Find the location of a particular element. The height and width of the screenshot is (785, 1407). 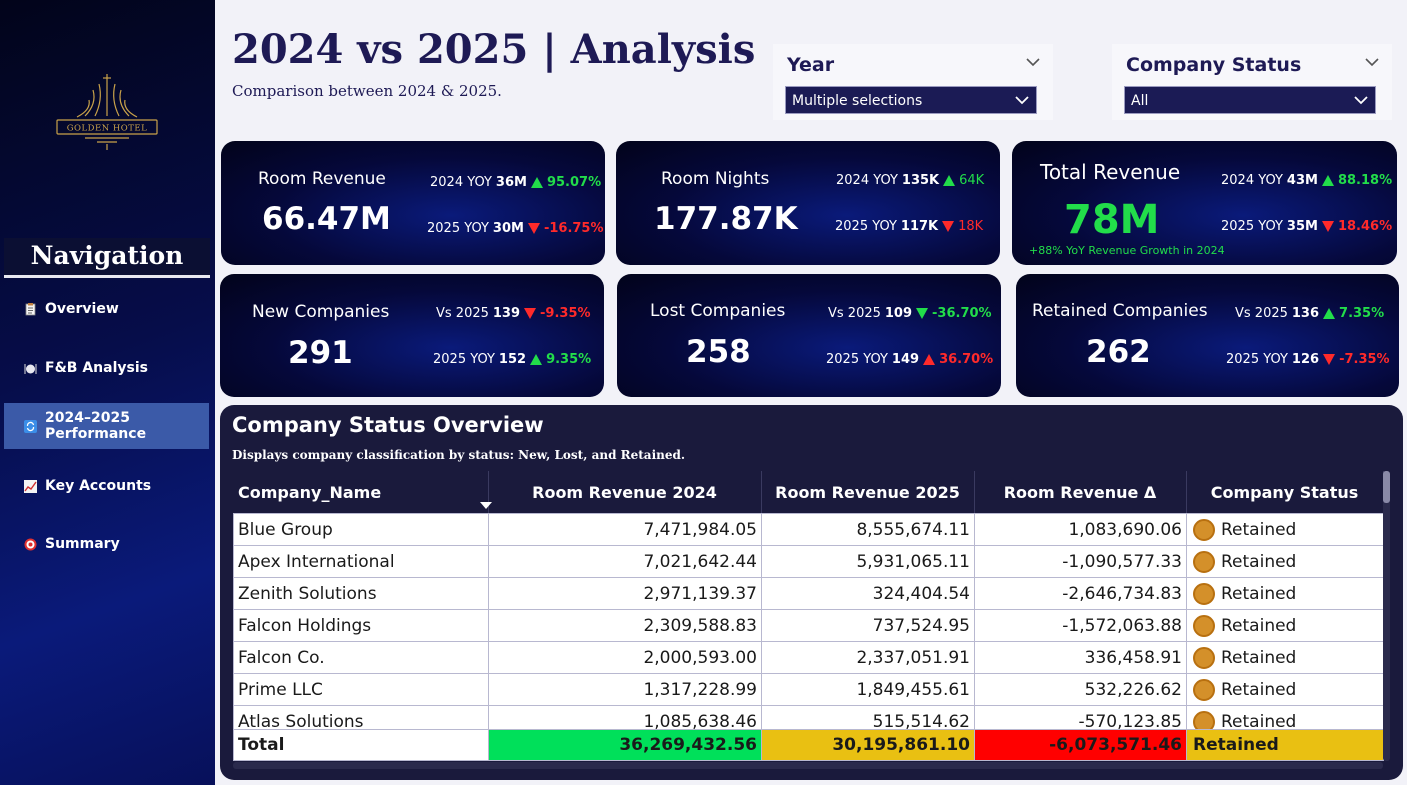

revenue-delta-cell: 336,458.91 is located at coordinates (1080, 657).